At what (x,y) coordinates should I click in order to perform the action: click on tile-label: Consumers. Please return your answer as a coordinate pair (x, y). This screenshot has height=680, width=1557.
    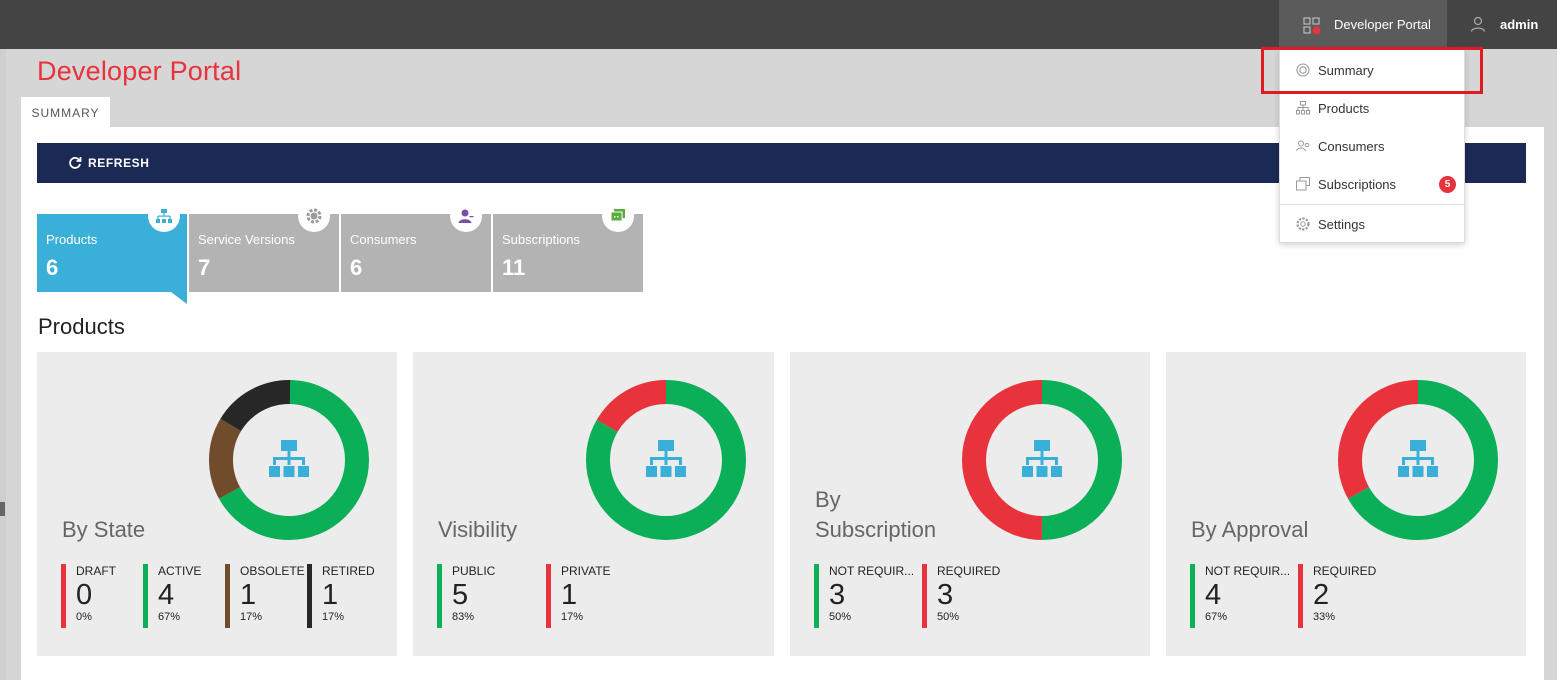
    Looking at the image, I should click on (383, 239).